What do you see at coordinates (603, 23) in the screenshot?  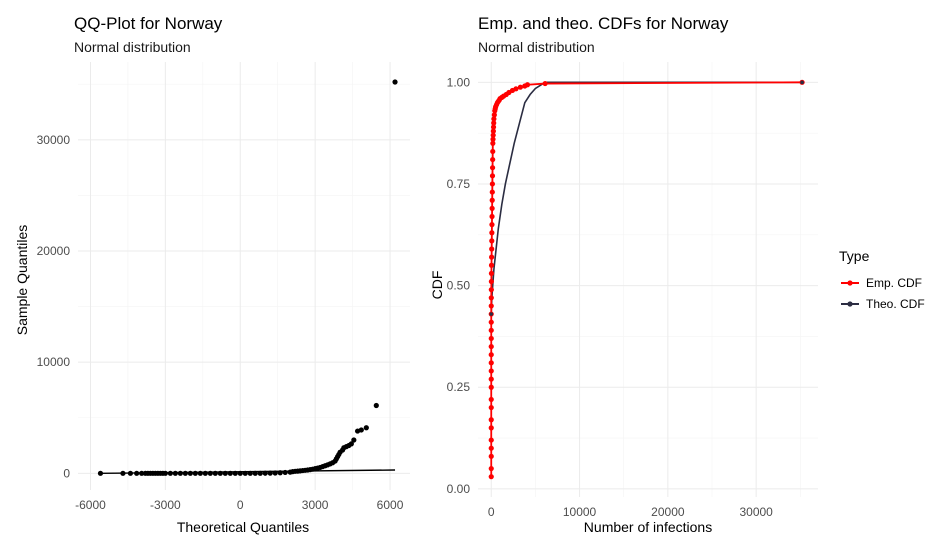 I see `cdf-title: Emp. and theo. CDFs for Norway` at bounding box center [603, 23].